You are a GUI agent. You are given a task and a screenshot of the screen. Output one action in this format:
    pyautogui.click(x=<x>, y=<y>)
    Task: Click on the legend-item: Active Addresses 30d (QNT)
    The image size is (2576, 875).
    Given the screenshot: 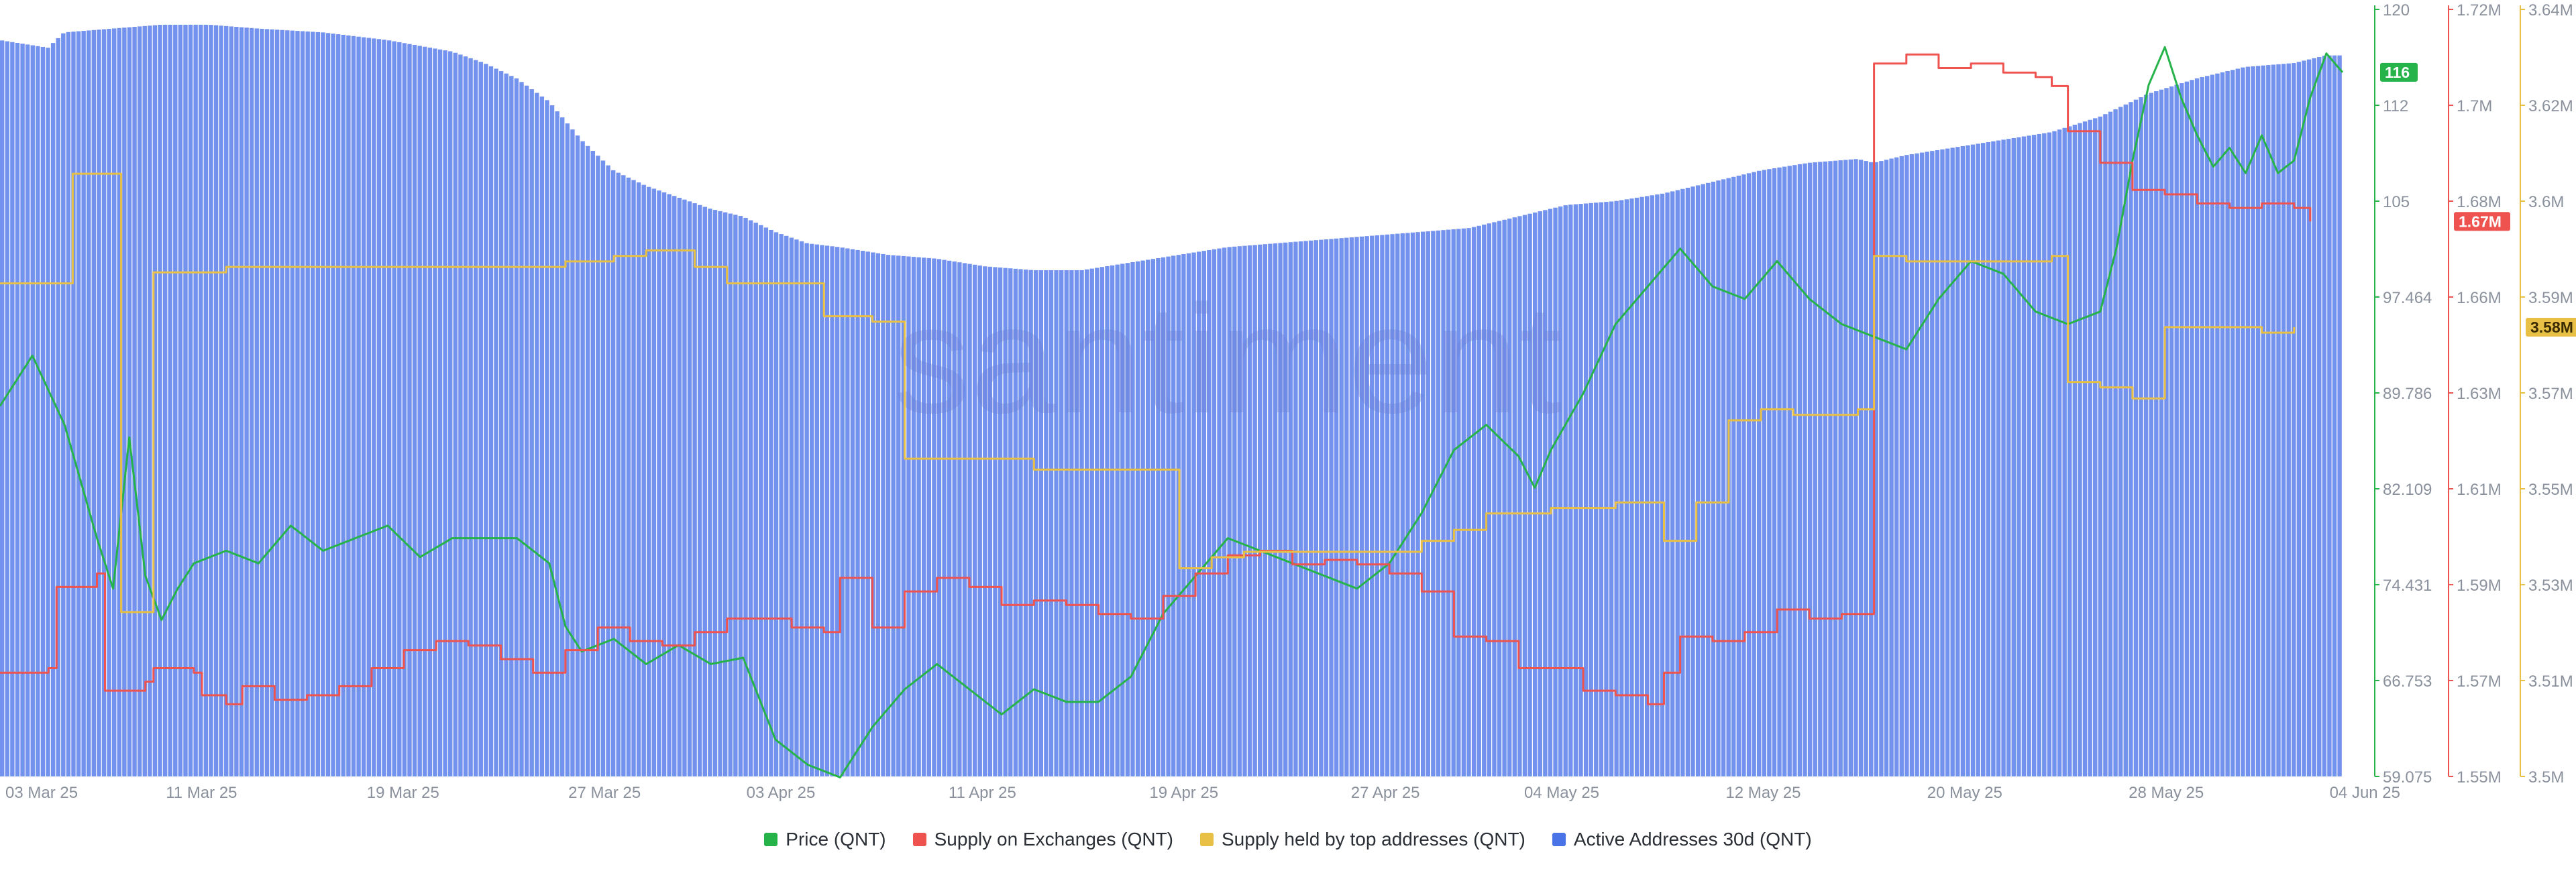 What is the action you would take?
    pyautogui.click(x=1682, y=839)
    